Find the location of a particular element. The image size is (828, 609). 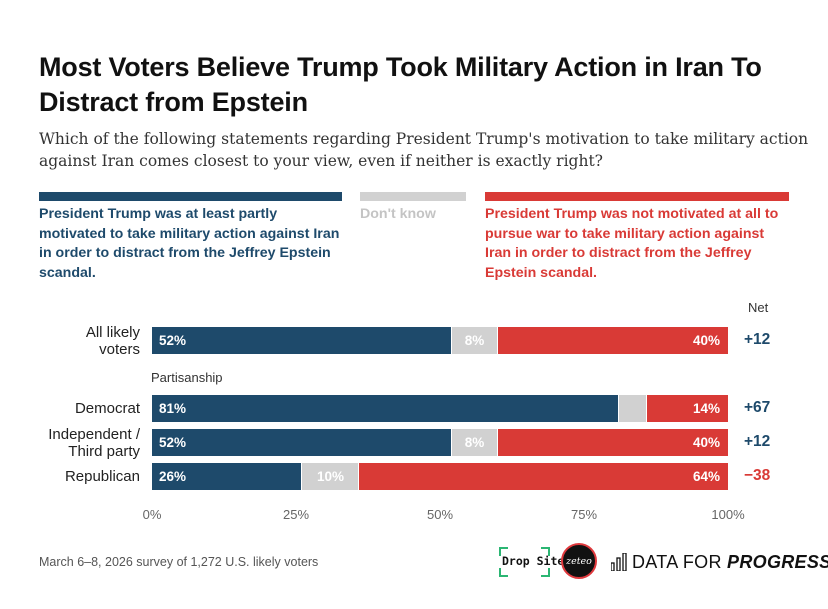

drop-site-logo: Drop Site is located at coordinates (531, 562).